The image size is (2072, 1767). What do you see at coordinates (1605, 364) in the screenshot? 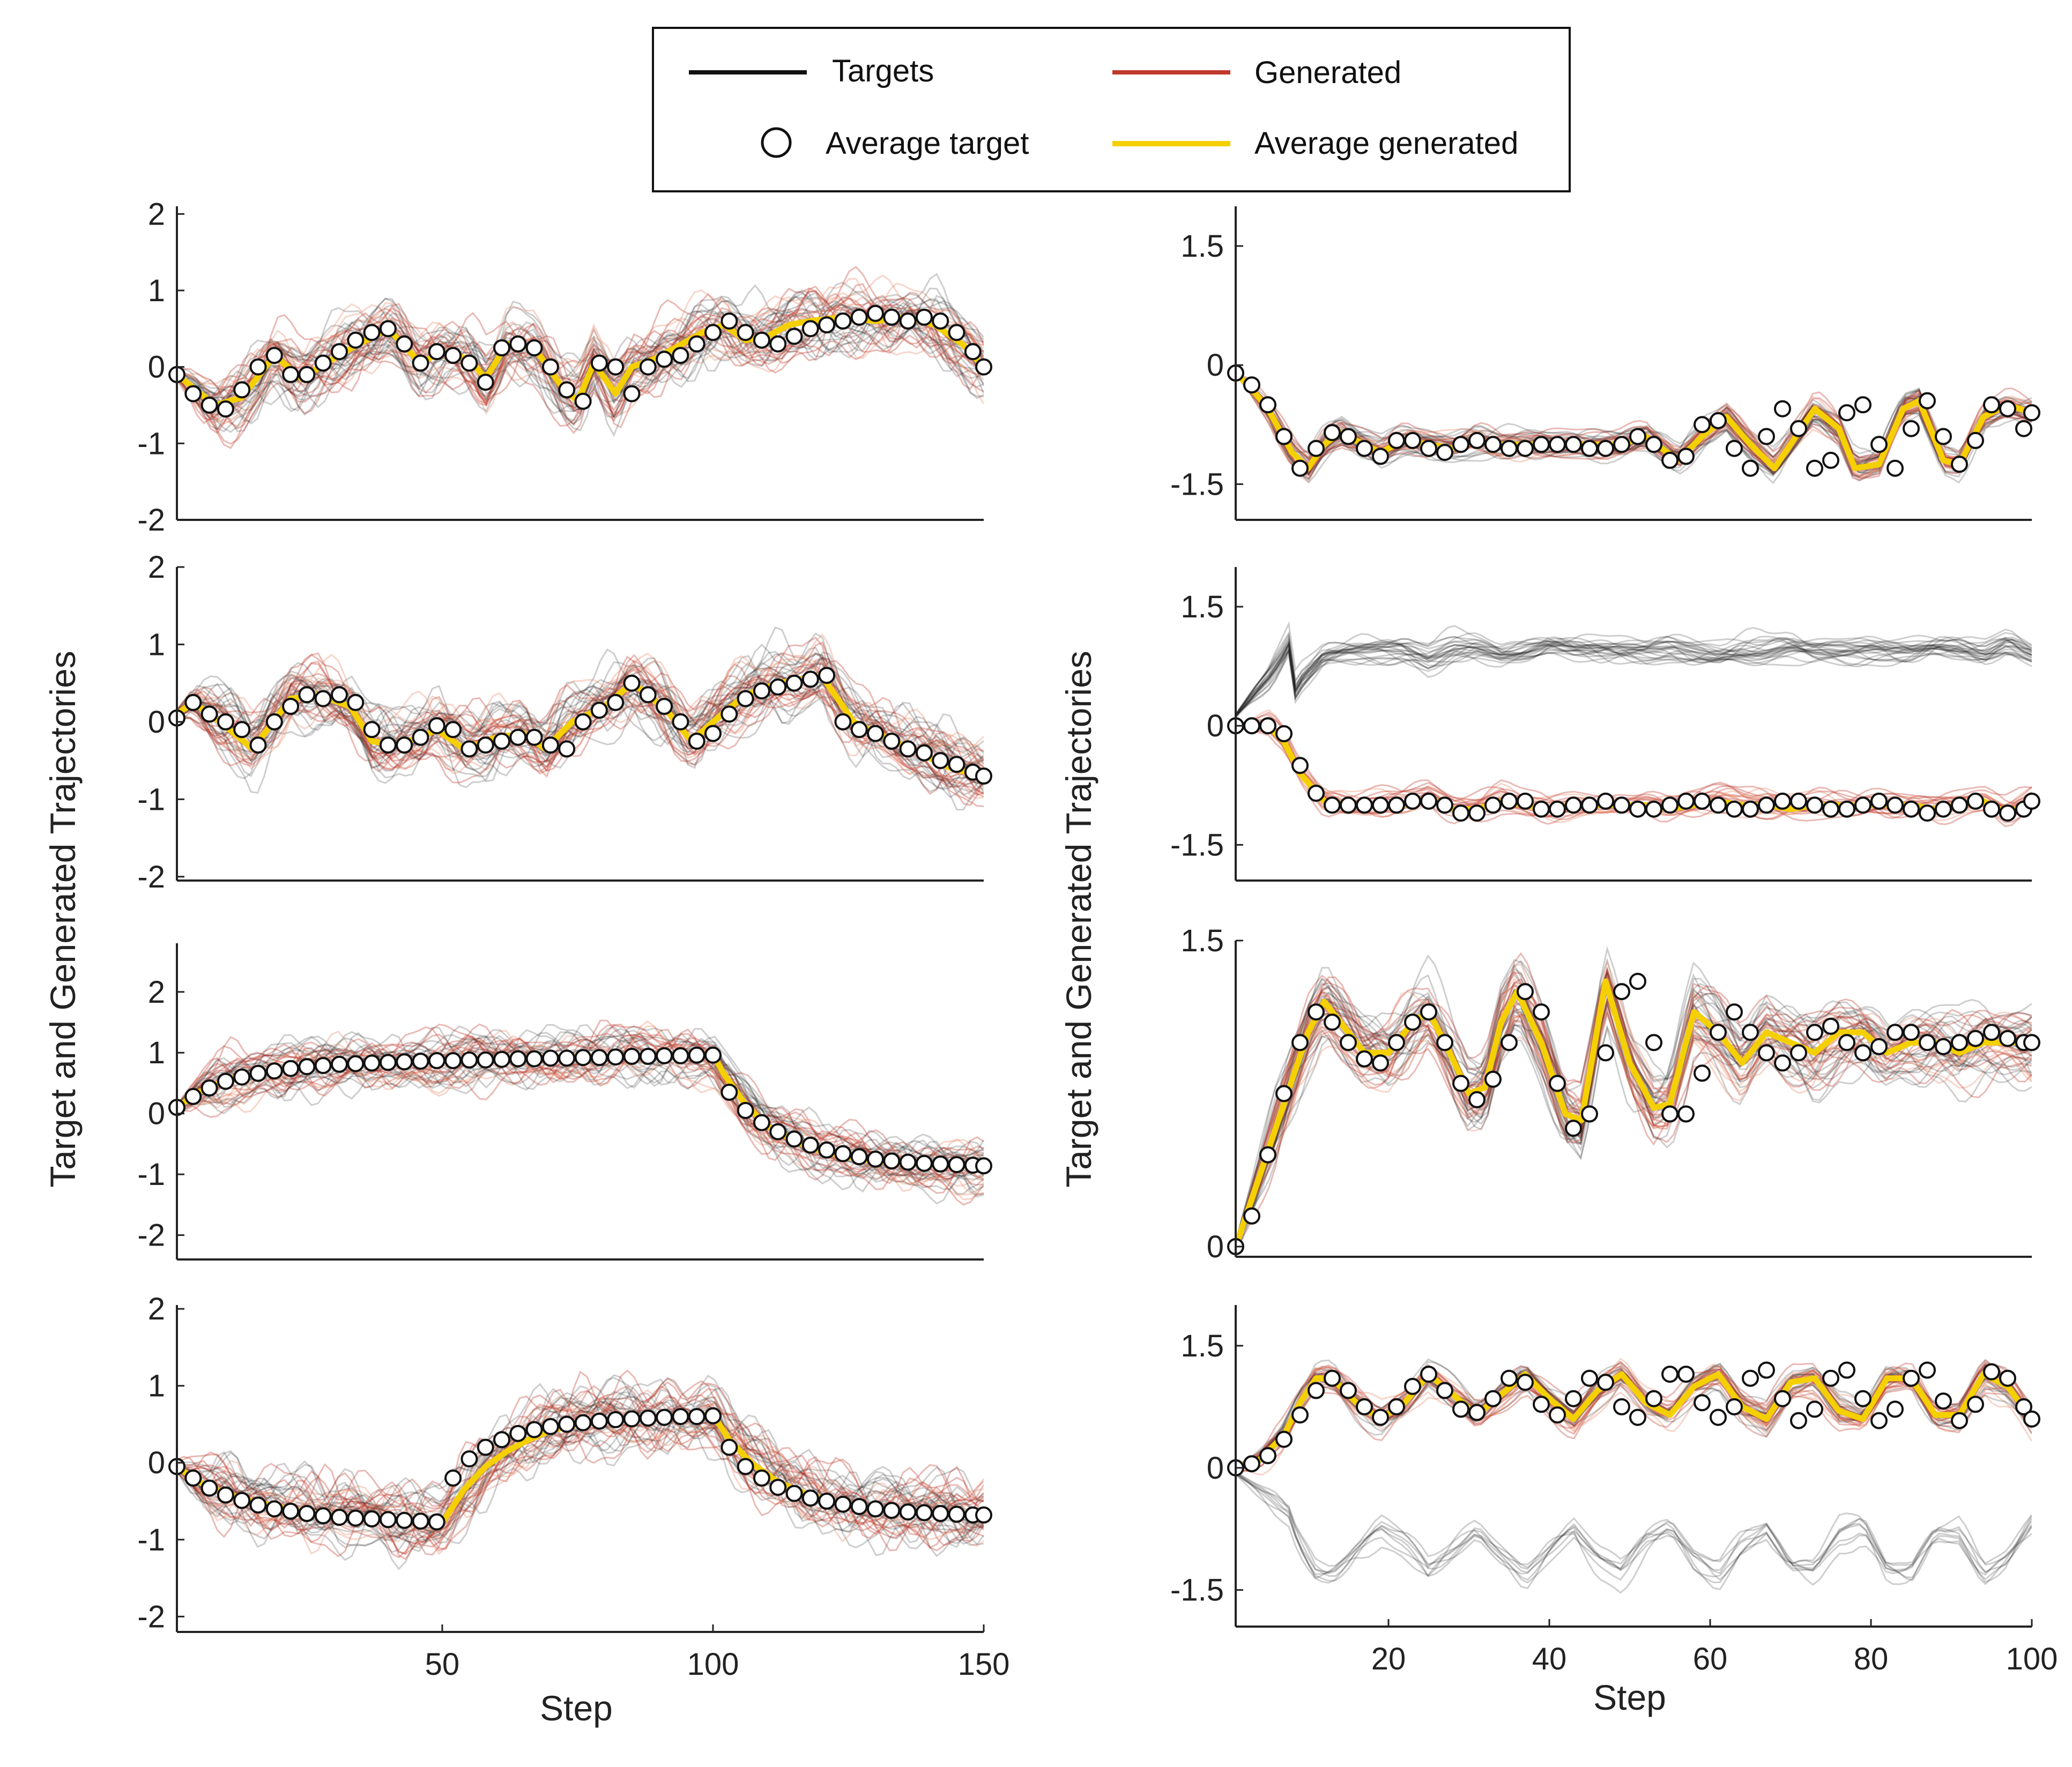
I see `panel-right-1: 1.5 0 -1.5` at bounding box center [1605, 364].